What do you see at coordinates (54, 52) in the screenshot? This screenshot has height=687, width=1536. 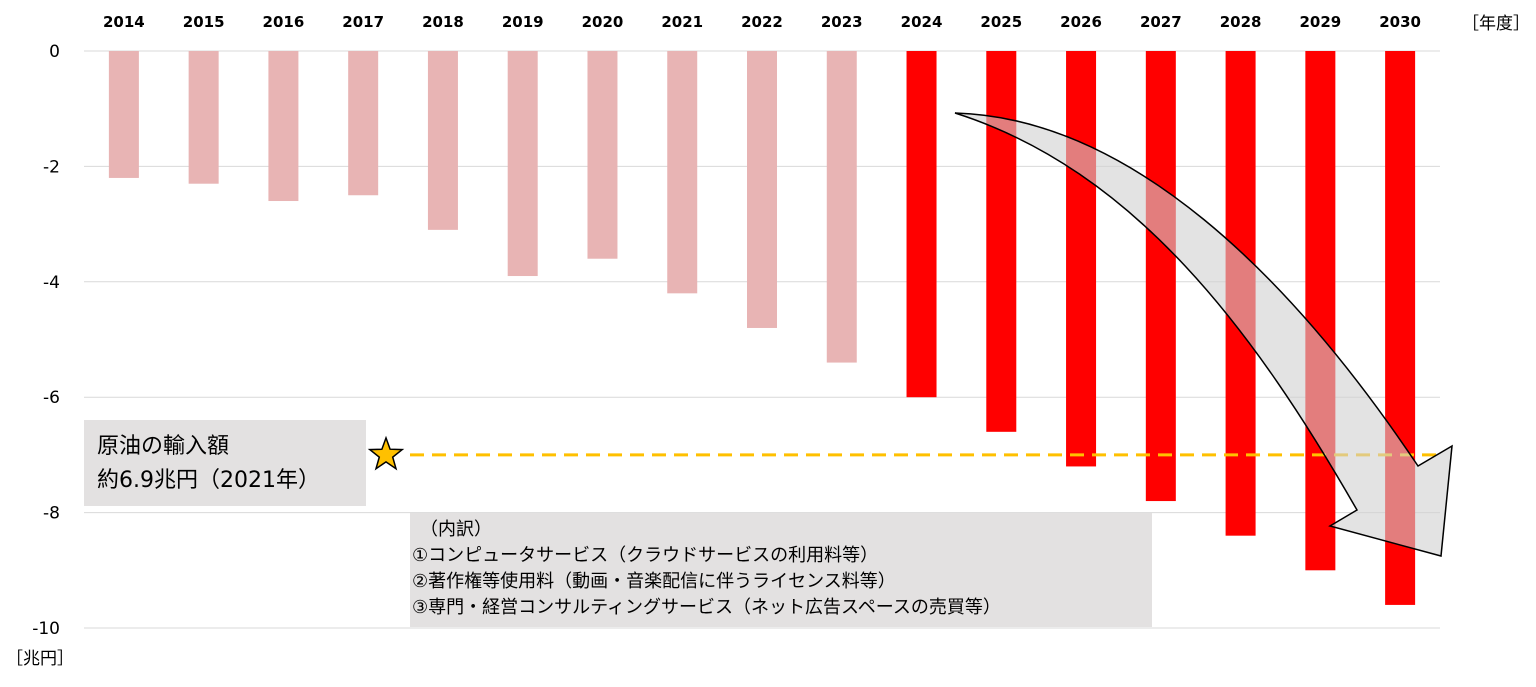 I see `y-tick-label: 0` at bounding box center [54, 52].